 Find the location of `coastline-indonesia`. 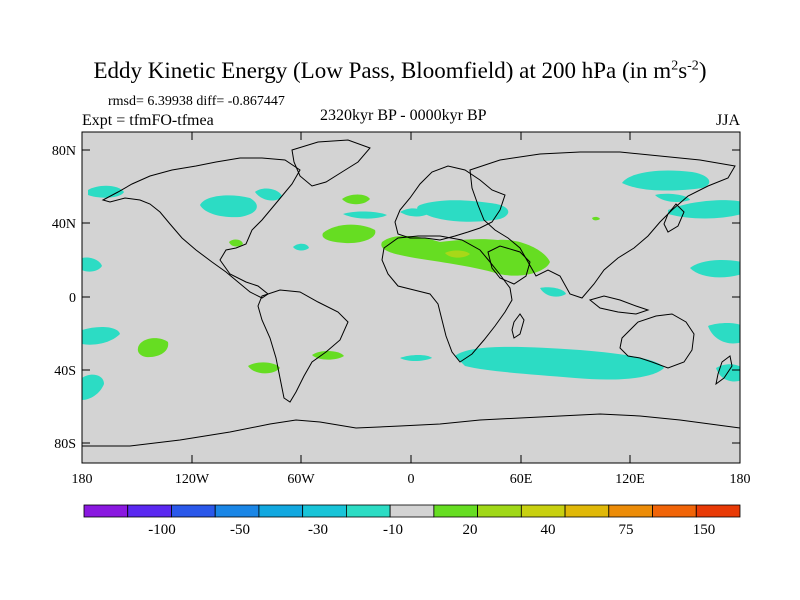

coastline-indonesia is located at coordinates (619, 305).